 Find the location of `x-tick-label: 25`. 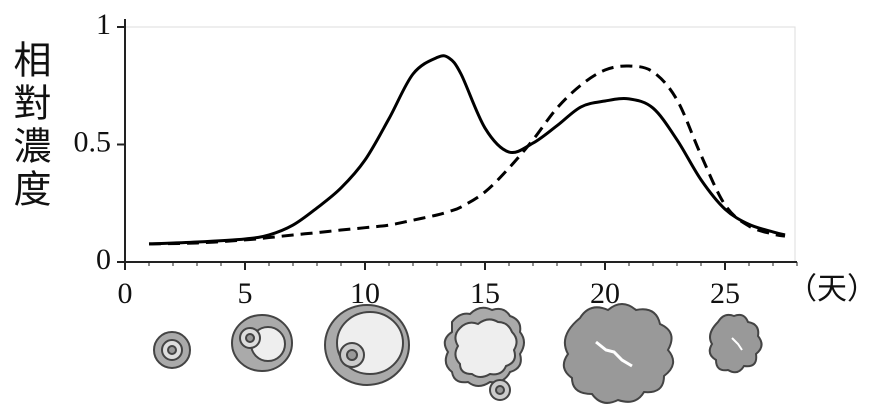

x-tick-label: 25 is located at coordinates (725, 293).